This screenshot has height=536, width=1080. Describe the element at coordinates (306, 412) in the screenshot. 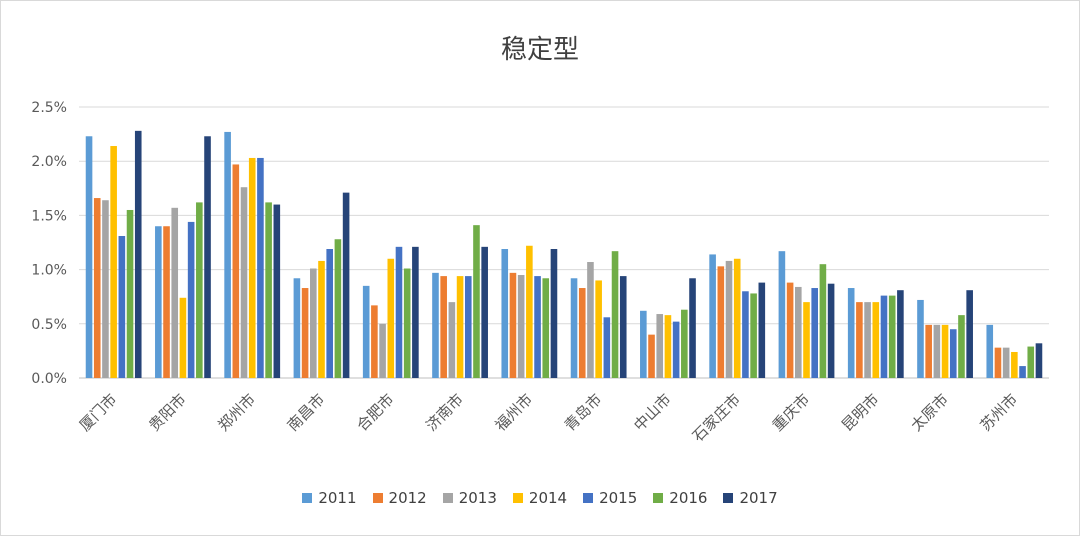

I see `x-tick-label: 南昌市` at that location.